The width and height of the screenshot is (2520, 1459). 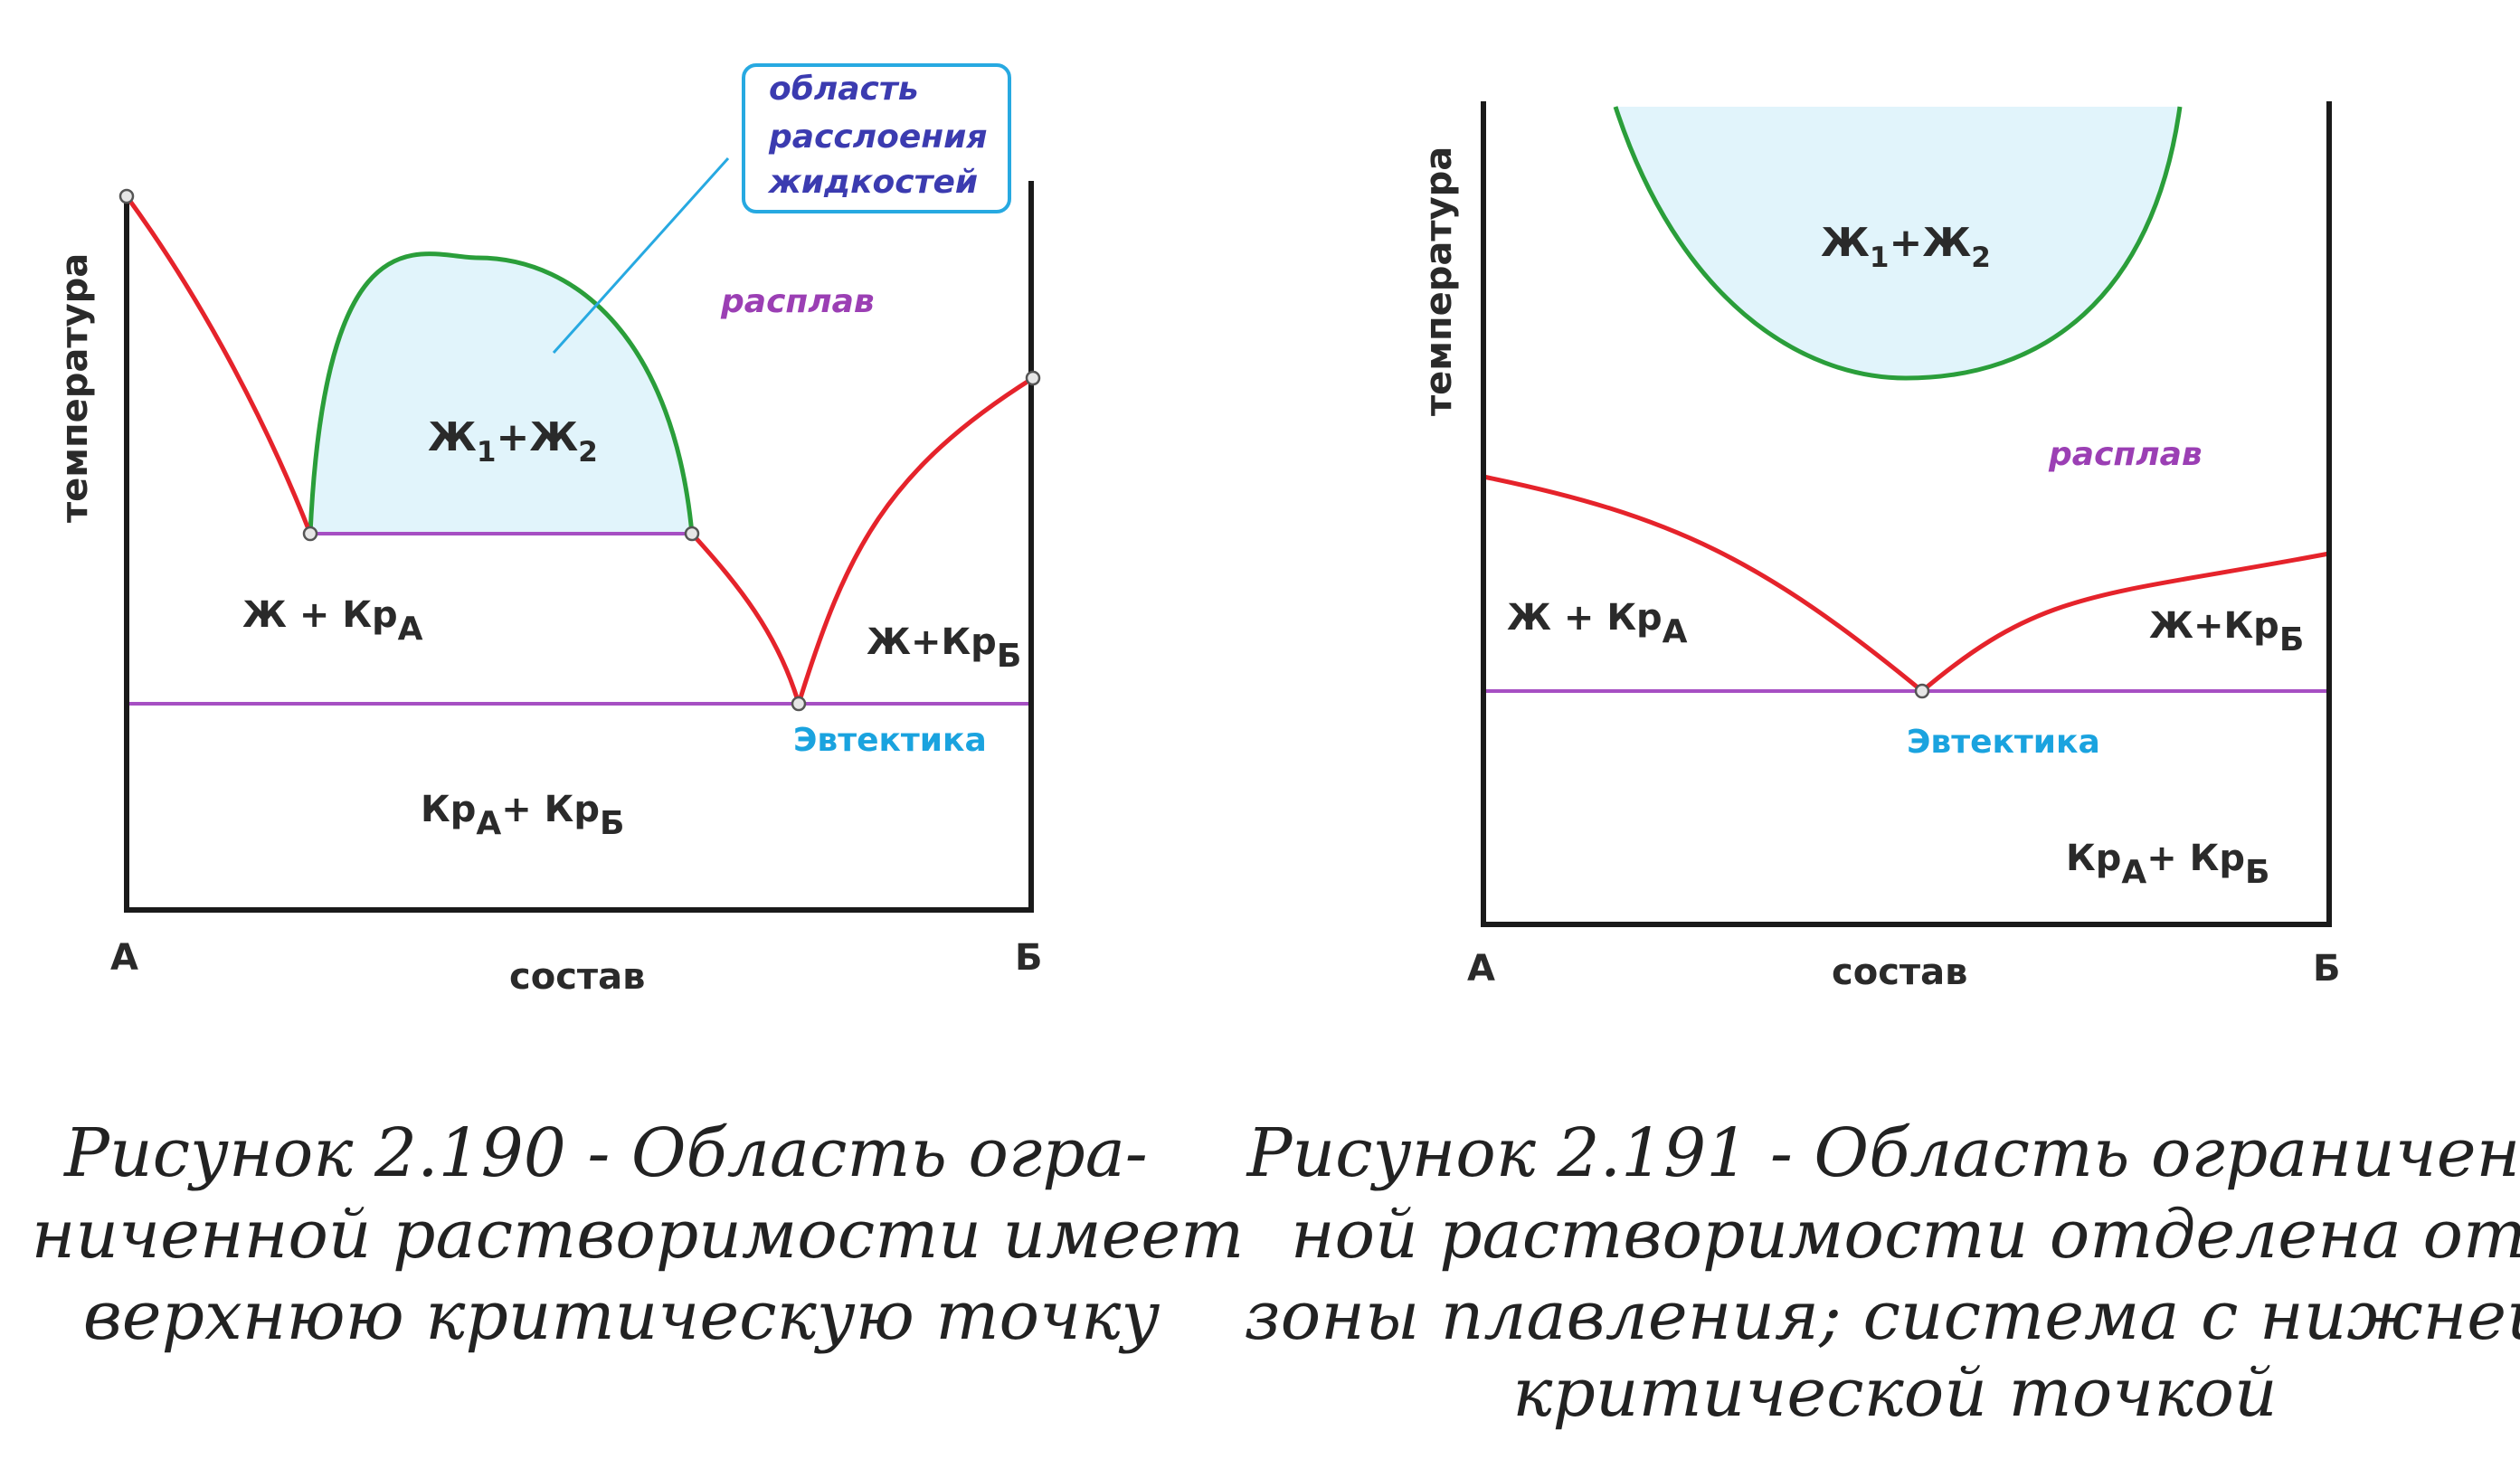 What do you see at coordinates (1906, 1235) in the screenshot?
I see `caption-191-line-2: ной растворимости отделена от` at bounding box center [1906, 1235].